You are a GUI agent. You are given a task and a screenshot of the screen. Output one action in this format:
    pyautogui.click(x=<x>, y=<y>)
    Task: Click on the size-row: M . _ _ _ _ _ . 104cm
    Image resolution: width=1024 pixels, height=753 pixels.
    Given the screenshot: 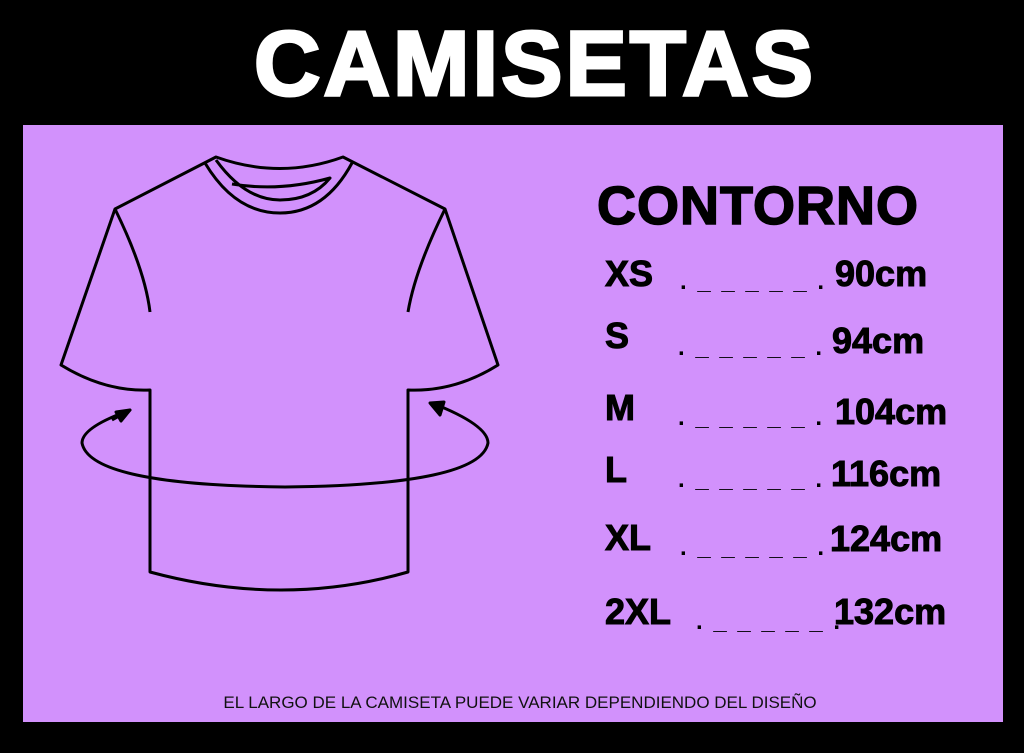 What is the action you would take?
    pyautogui.click(x=512, y=411)
    